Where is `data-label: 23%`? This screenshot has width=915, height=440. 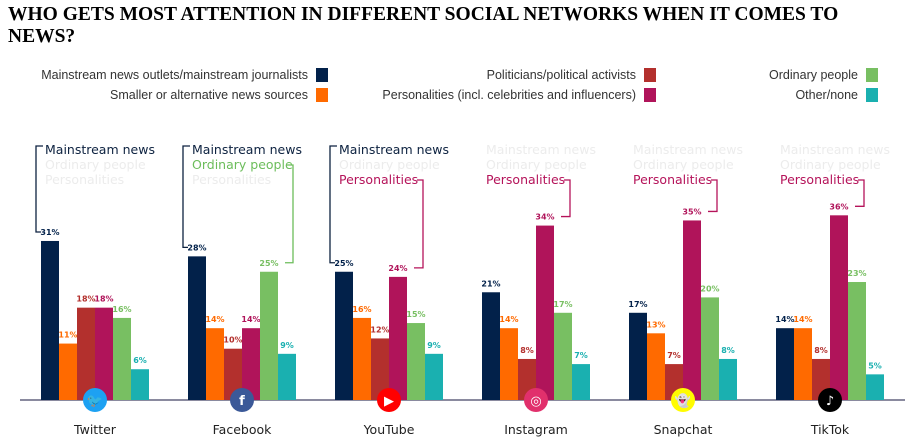
data-label: 23% is located at coordinates (856, 273).